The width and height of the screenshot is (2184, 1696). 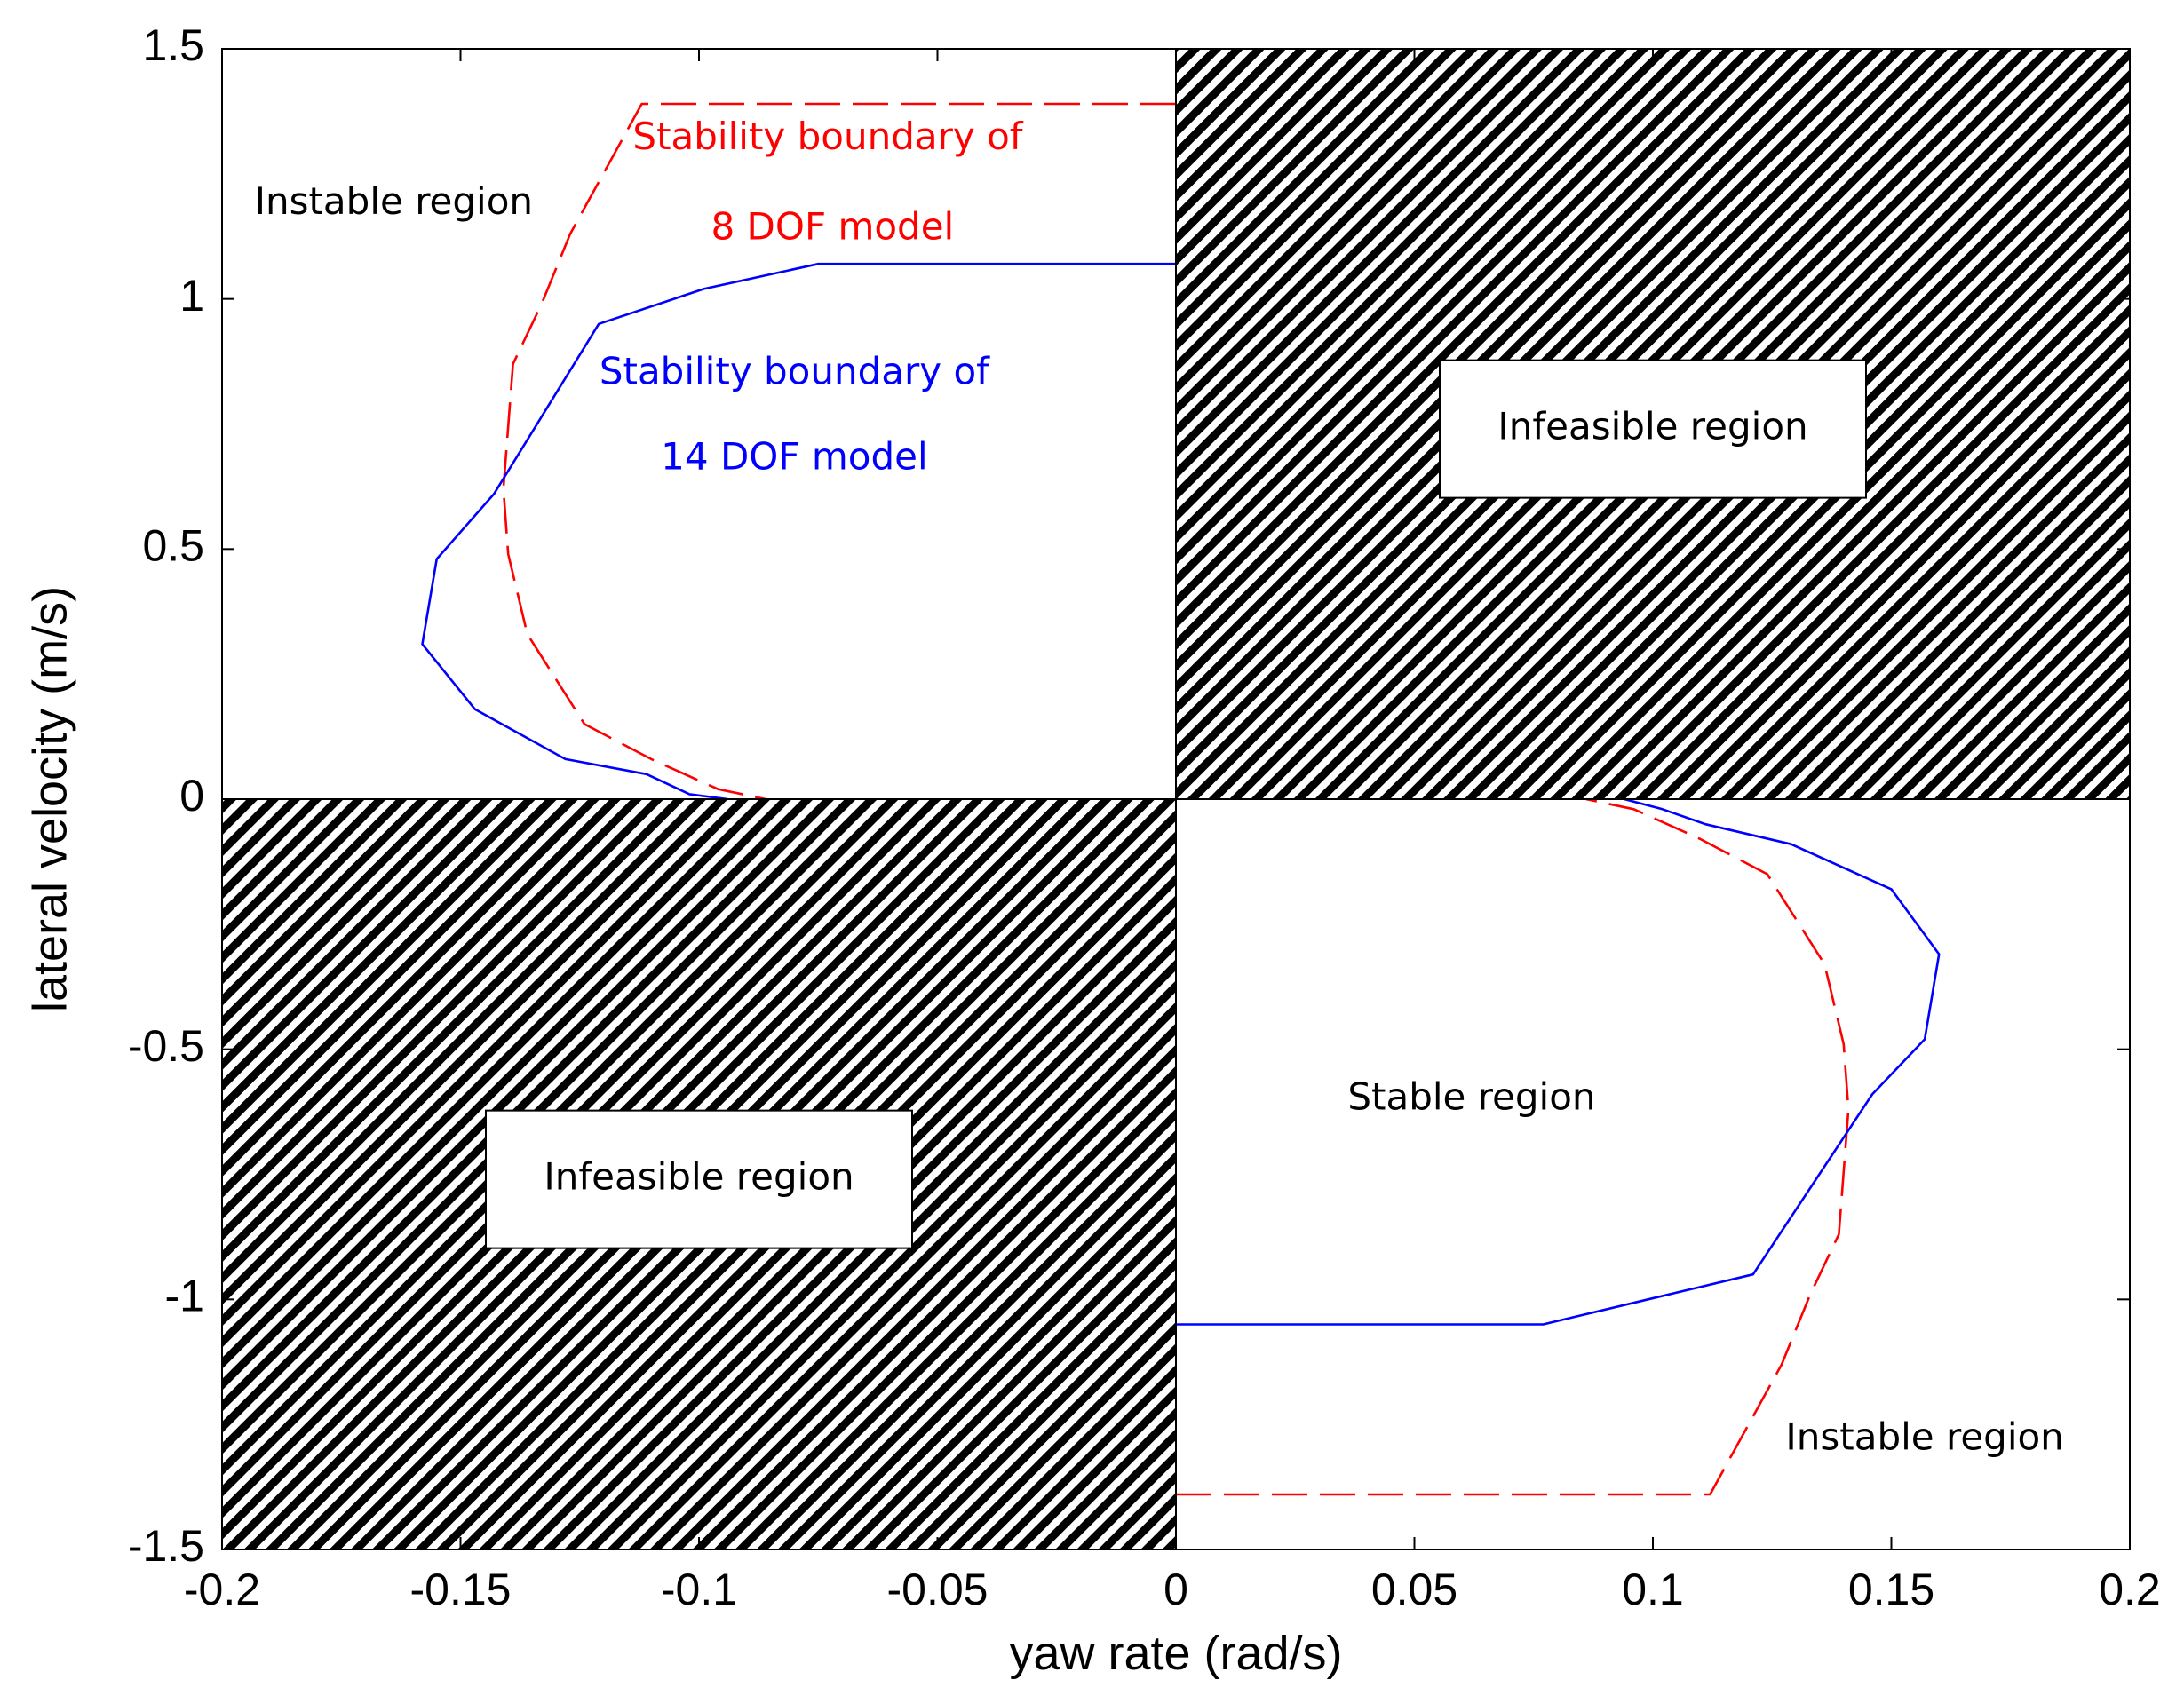 I want to click on x-tick-label: -0.1, so click(x=699, y=1589).